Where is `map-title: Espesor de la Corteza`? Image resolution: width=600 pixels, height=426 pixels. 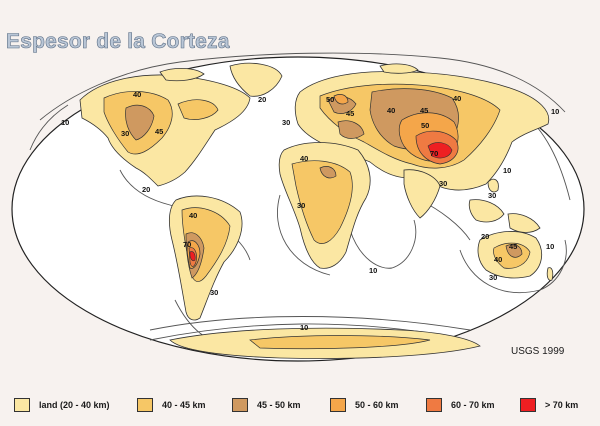
map-title: Espesor de la Corteza is located at coordinates (118, 42).